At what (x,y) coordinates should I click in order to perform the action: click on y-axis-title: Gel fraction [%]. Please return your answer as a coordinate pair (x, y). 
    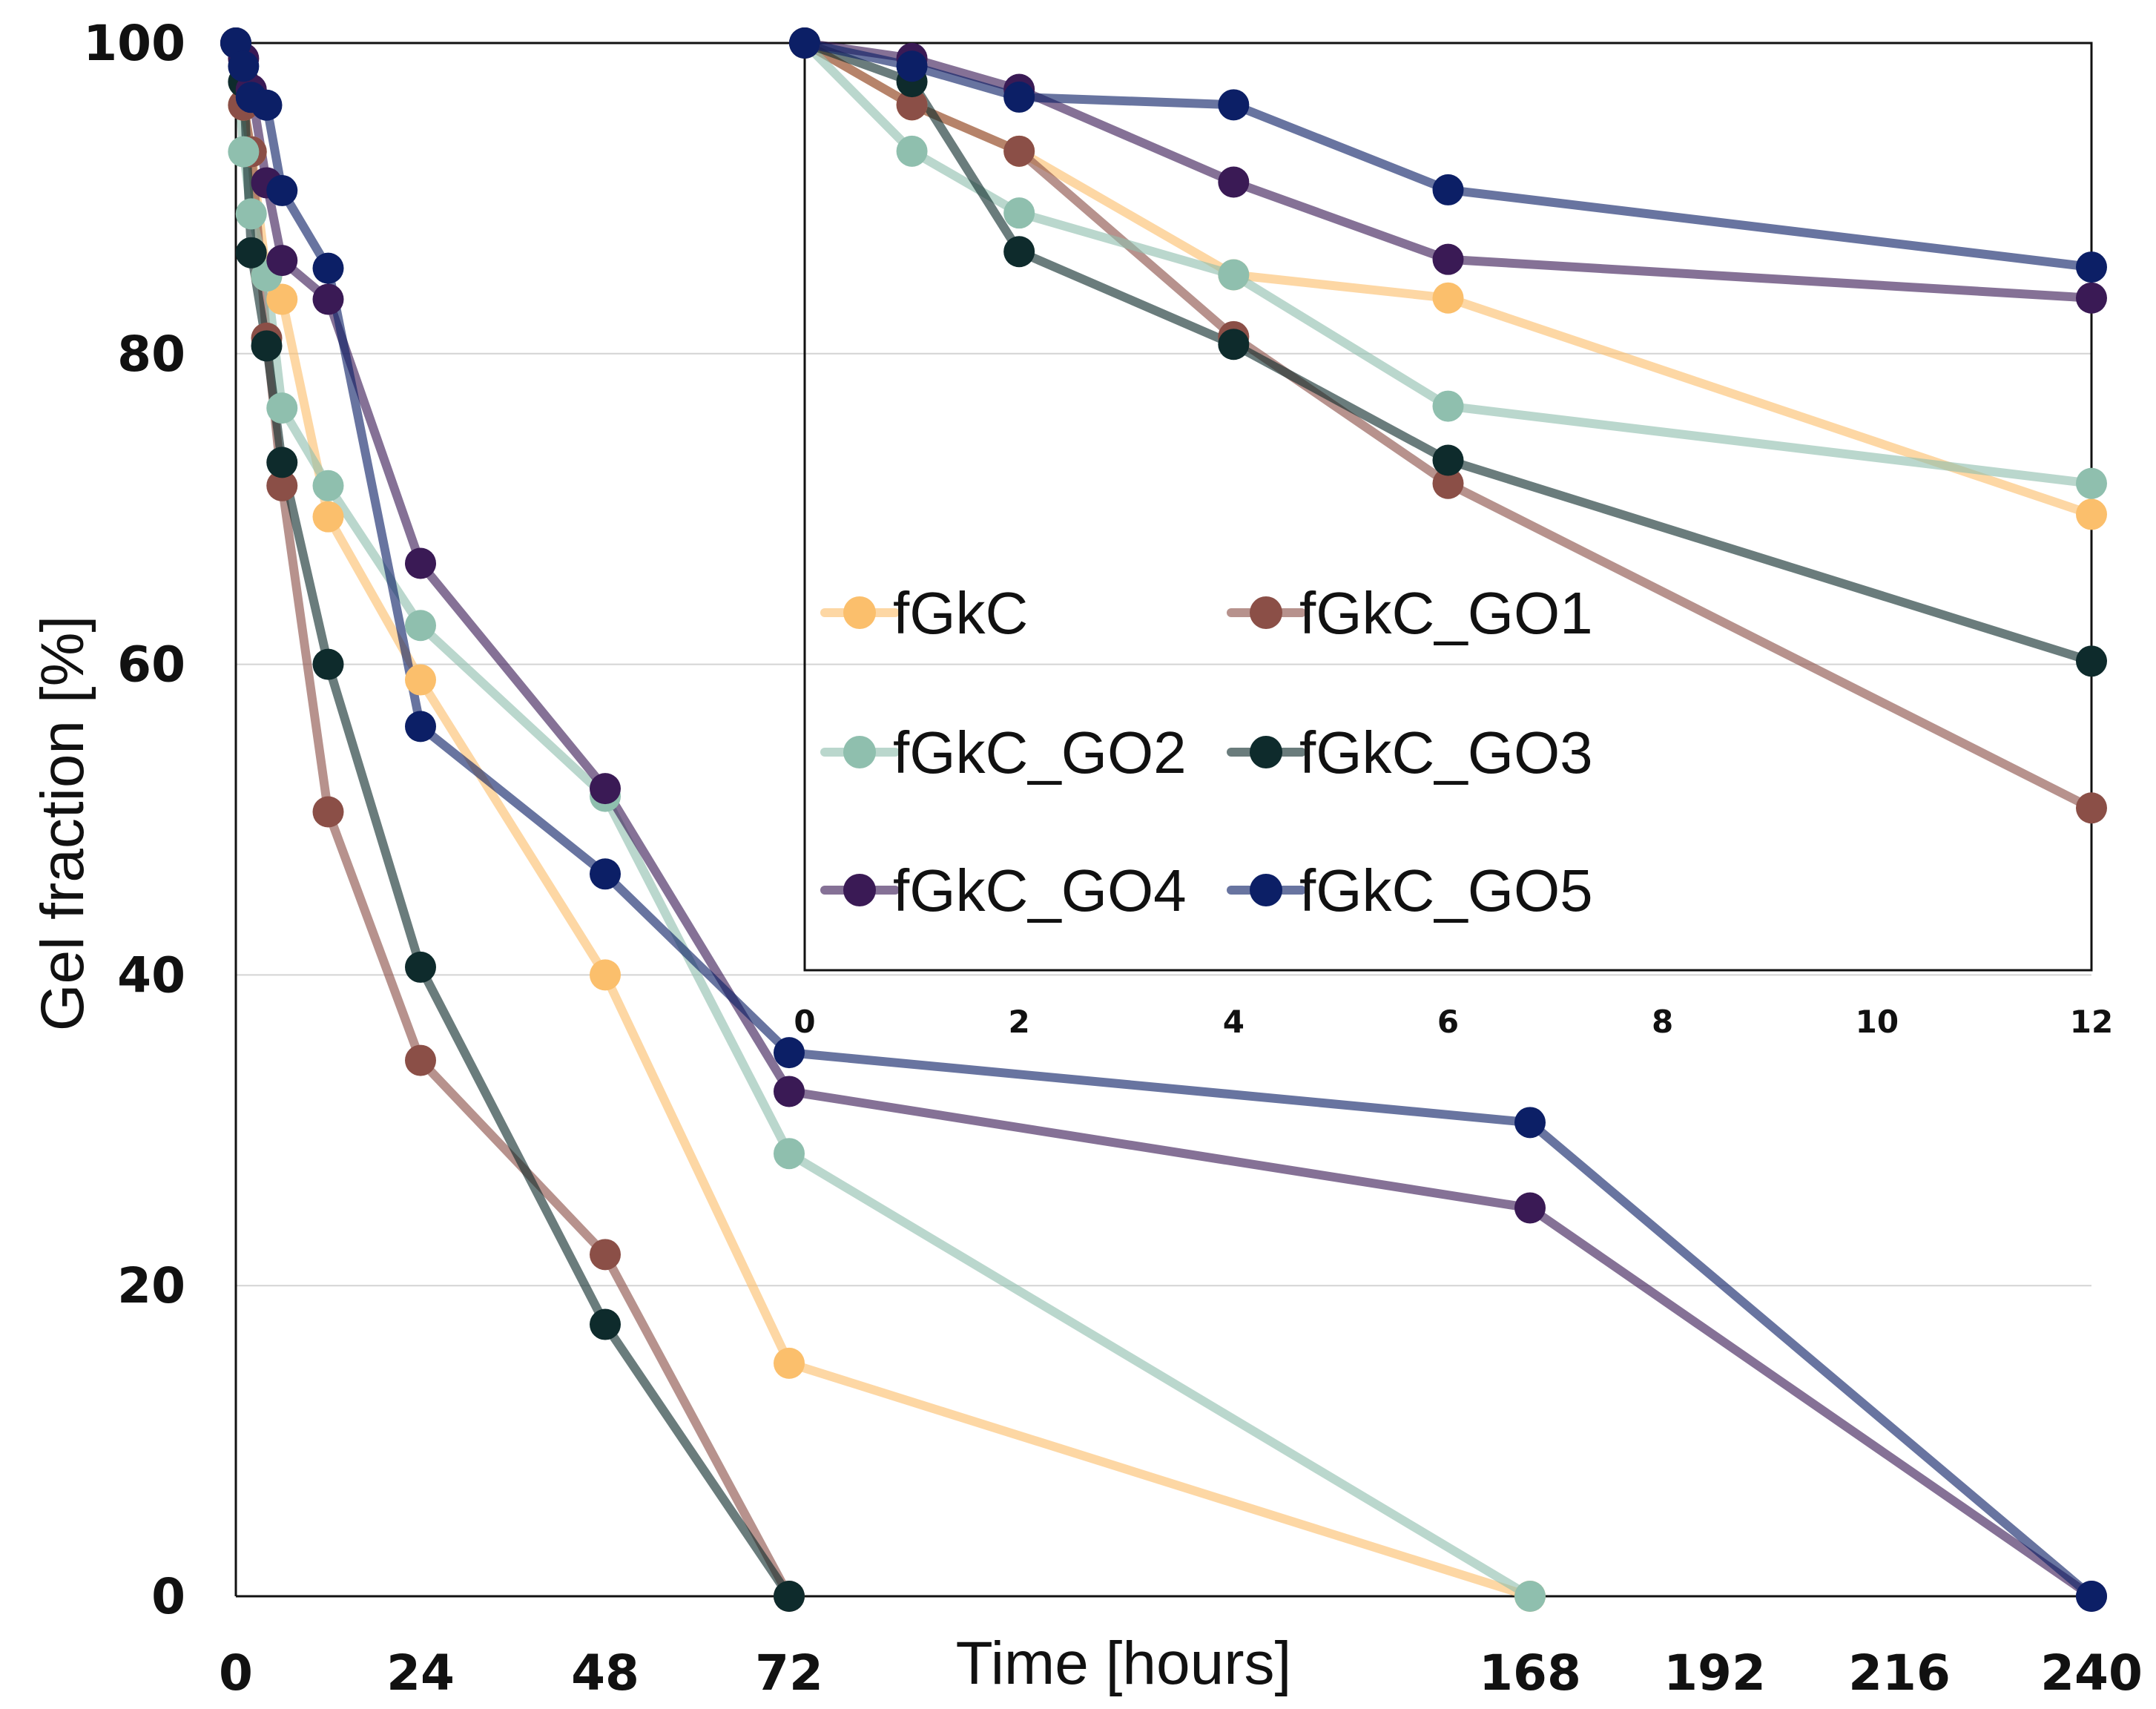
    Looking at the image, I should click on (62, 824).